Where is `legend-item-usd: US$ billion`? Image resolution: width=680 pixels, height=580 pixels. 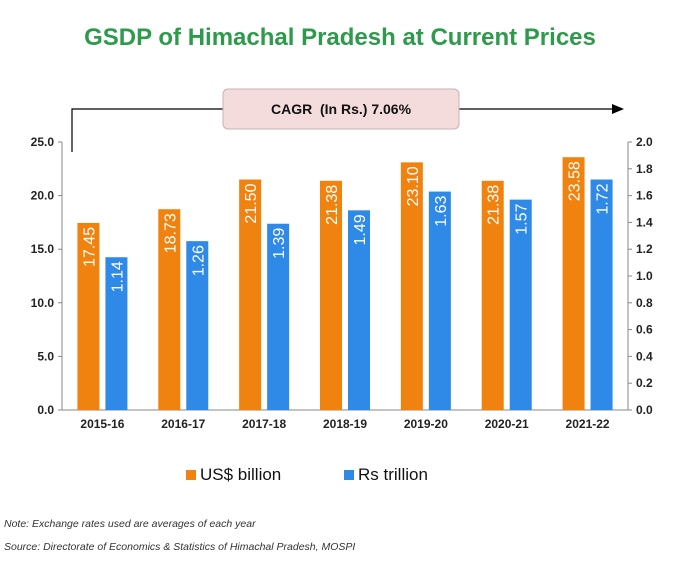 legend-item-usd: US$ billion is located at coordinates (233, 475).